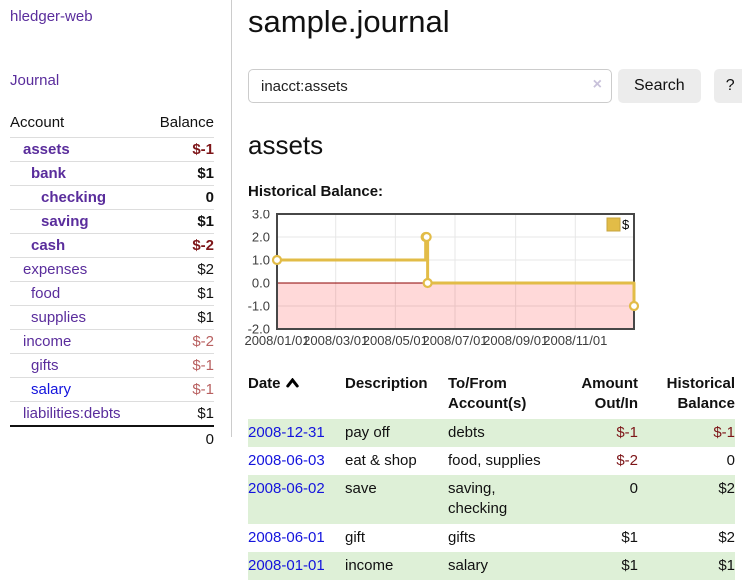 Image resolution: width=742 pixels, height=582 pixels. I want to click on register-header-description: Description, so click(386, 383).